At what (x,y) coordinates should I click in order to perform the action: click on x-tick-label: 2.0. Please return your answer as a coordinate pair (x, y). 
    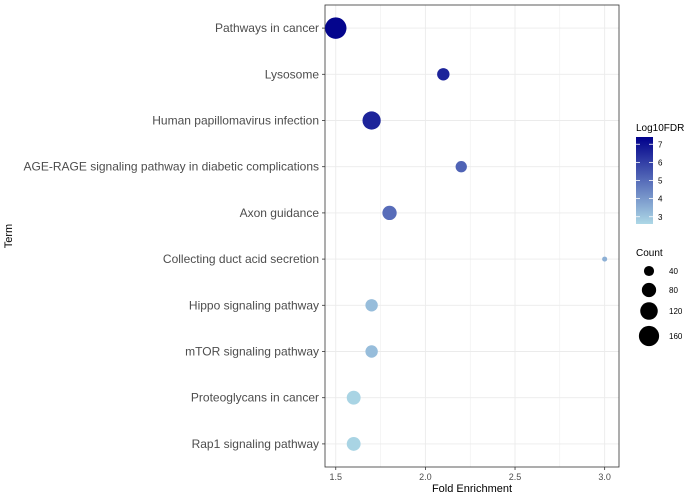
    Looking at the image, I should click on (425, 477).